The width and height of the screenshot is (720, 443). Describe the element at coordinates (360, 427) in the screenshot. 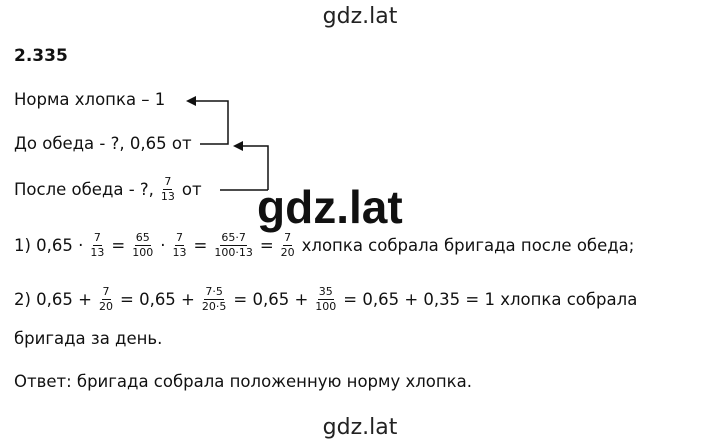

I see `site-footer: gdz.lat` at that location.